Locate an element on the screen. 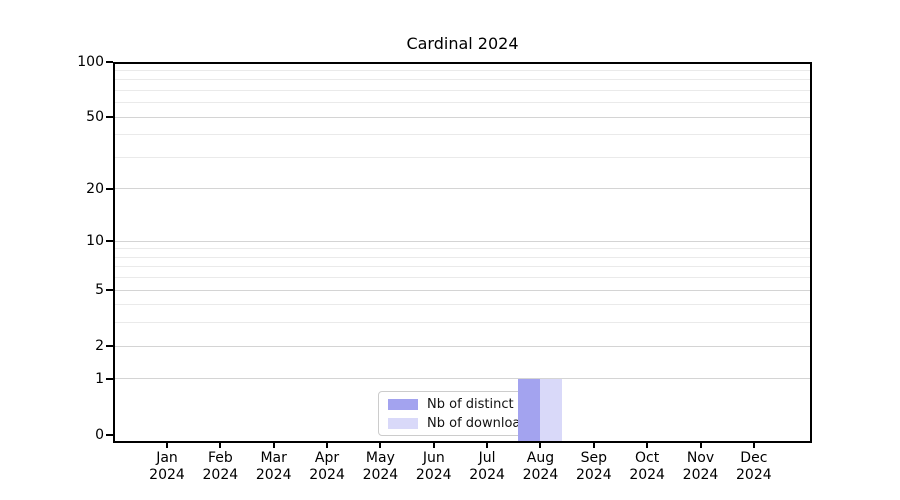  x-axis-label: Oct 2024 is located at coordinates (647, 467).